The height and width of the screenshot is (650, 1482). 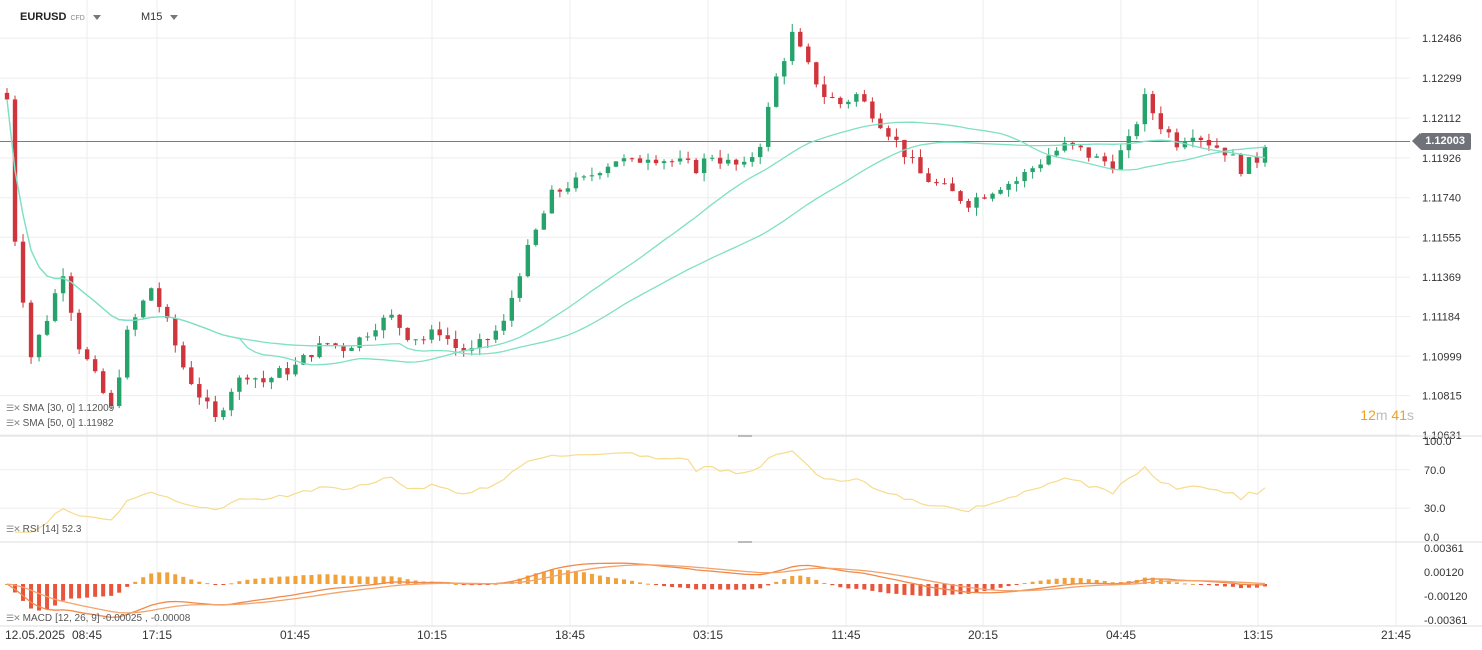 I want to click on time-axis-label: 01:45, so click(x=295, y=635).